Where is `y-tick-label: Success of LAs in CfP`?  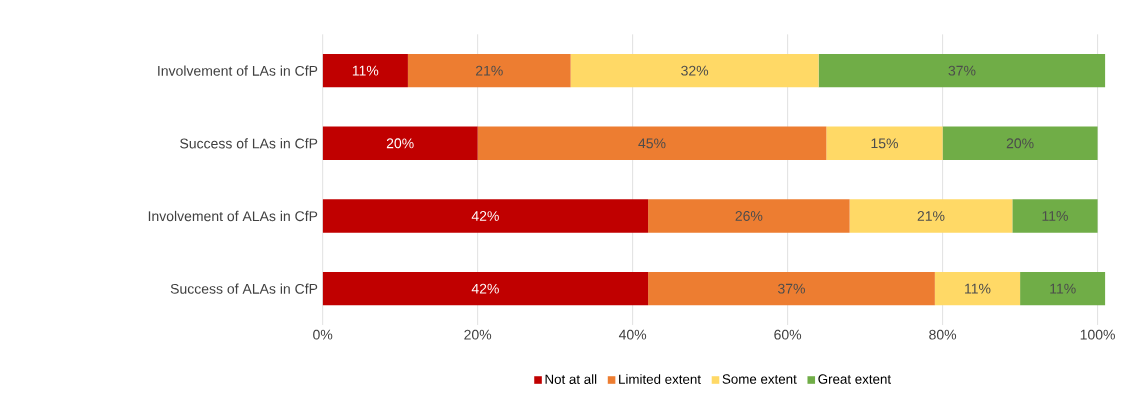 y-tick-label: Success of LAs in CfP is located at coordinates (249, 143).